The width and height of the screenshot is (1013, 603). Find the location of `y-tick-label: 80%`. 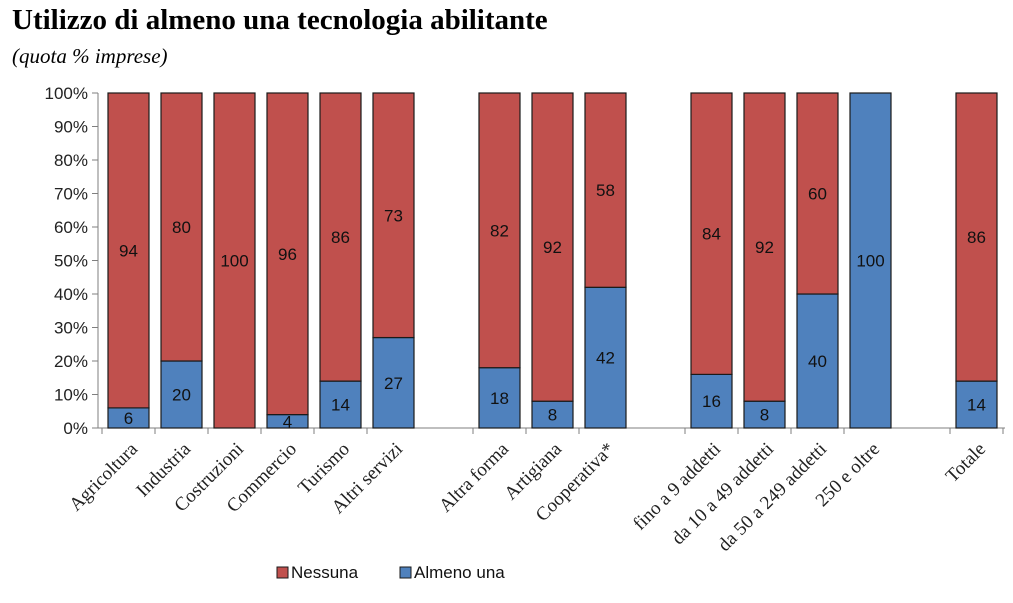

y-tick-label: 80% is located at coordinates (71, 160).